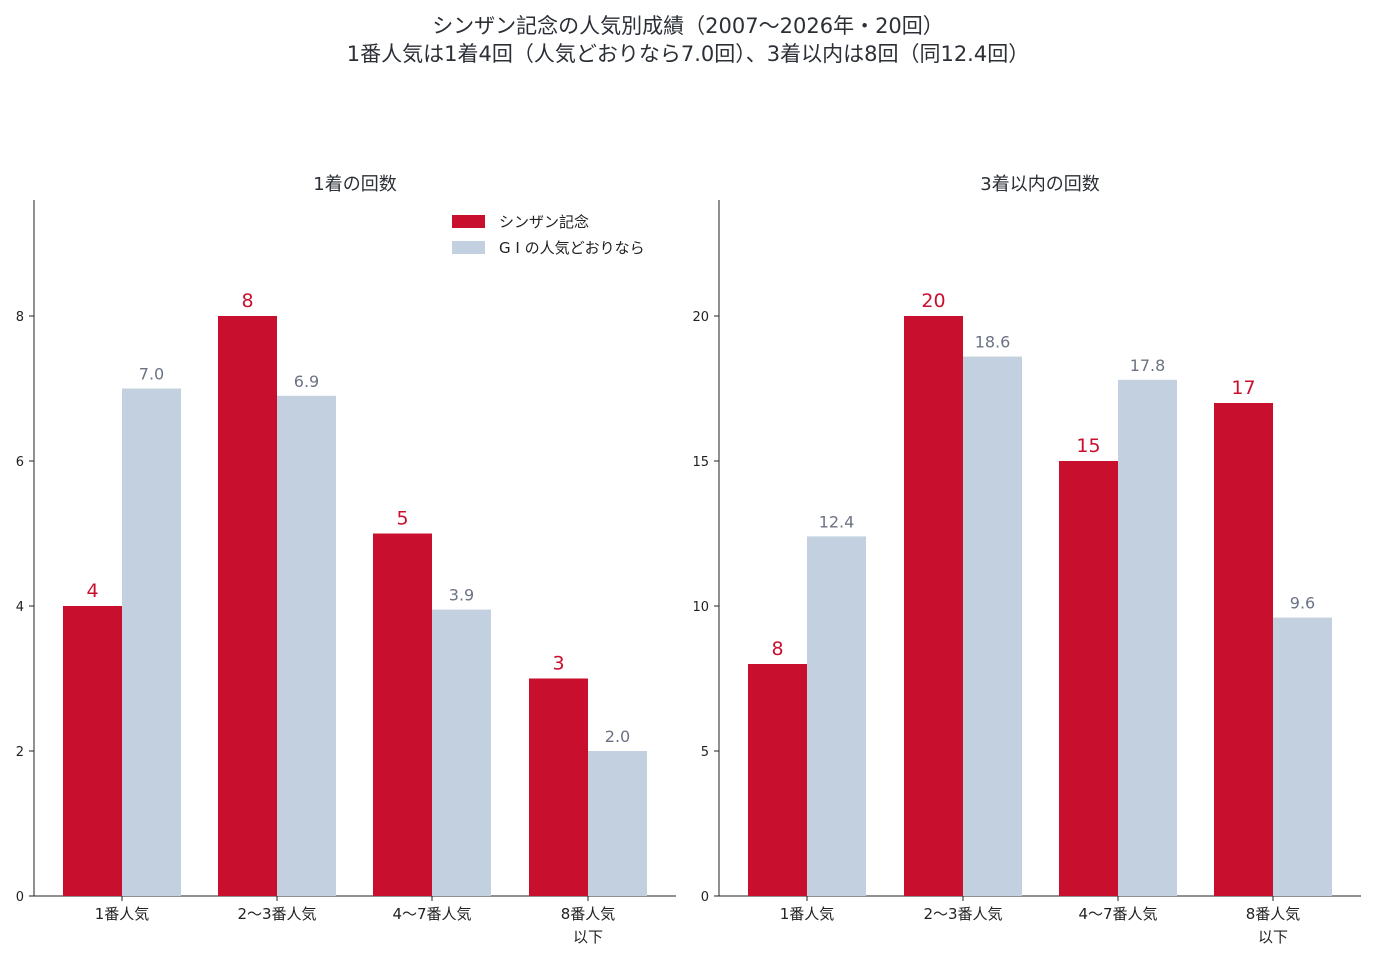 The height and width of the screenshot is (960, 1376). What do you see at coordinates (548, 235) in the screenshot?
I see `legend: シンザン記念 G I の人気どおりなら` at bounding box center [548, 235].